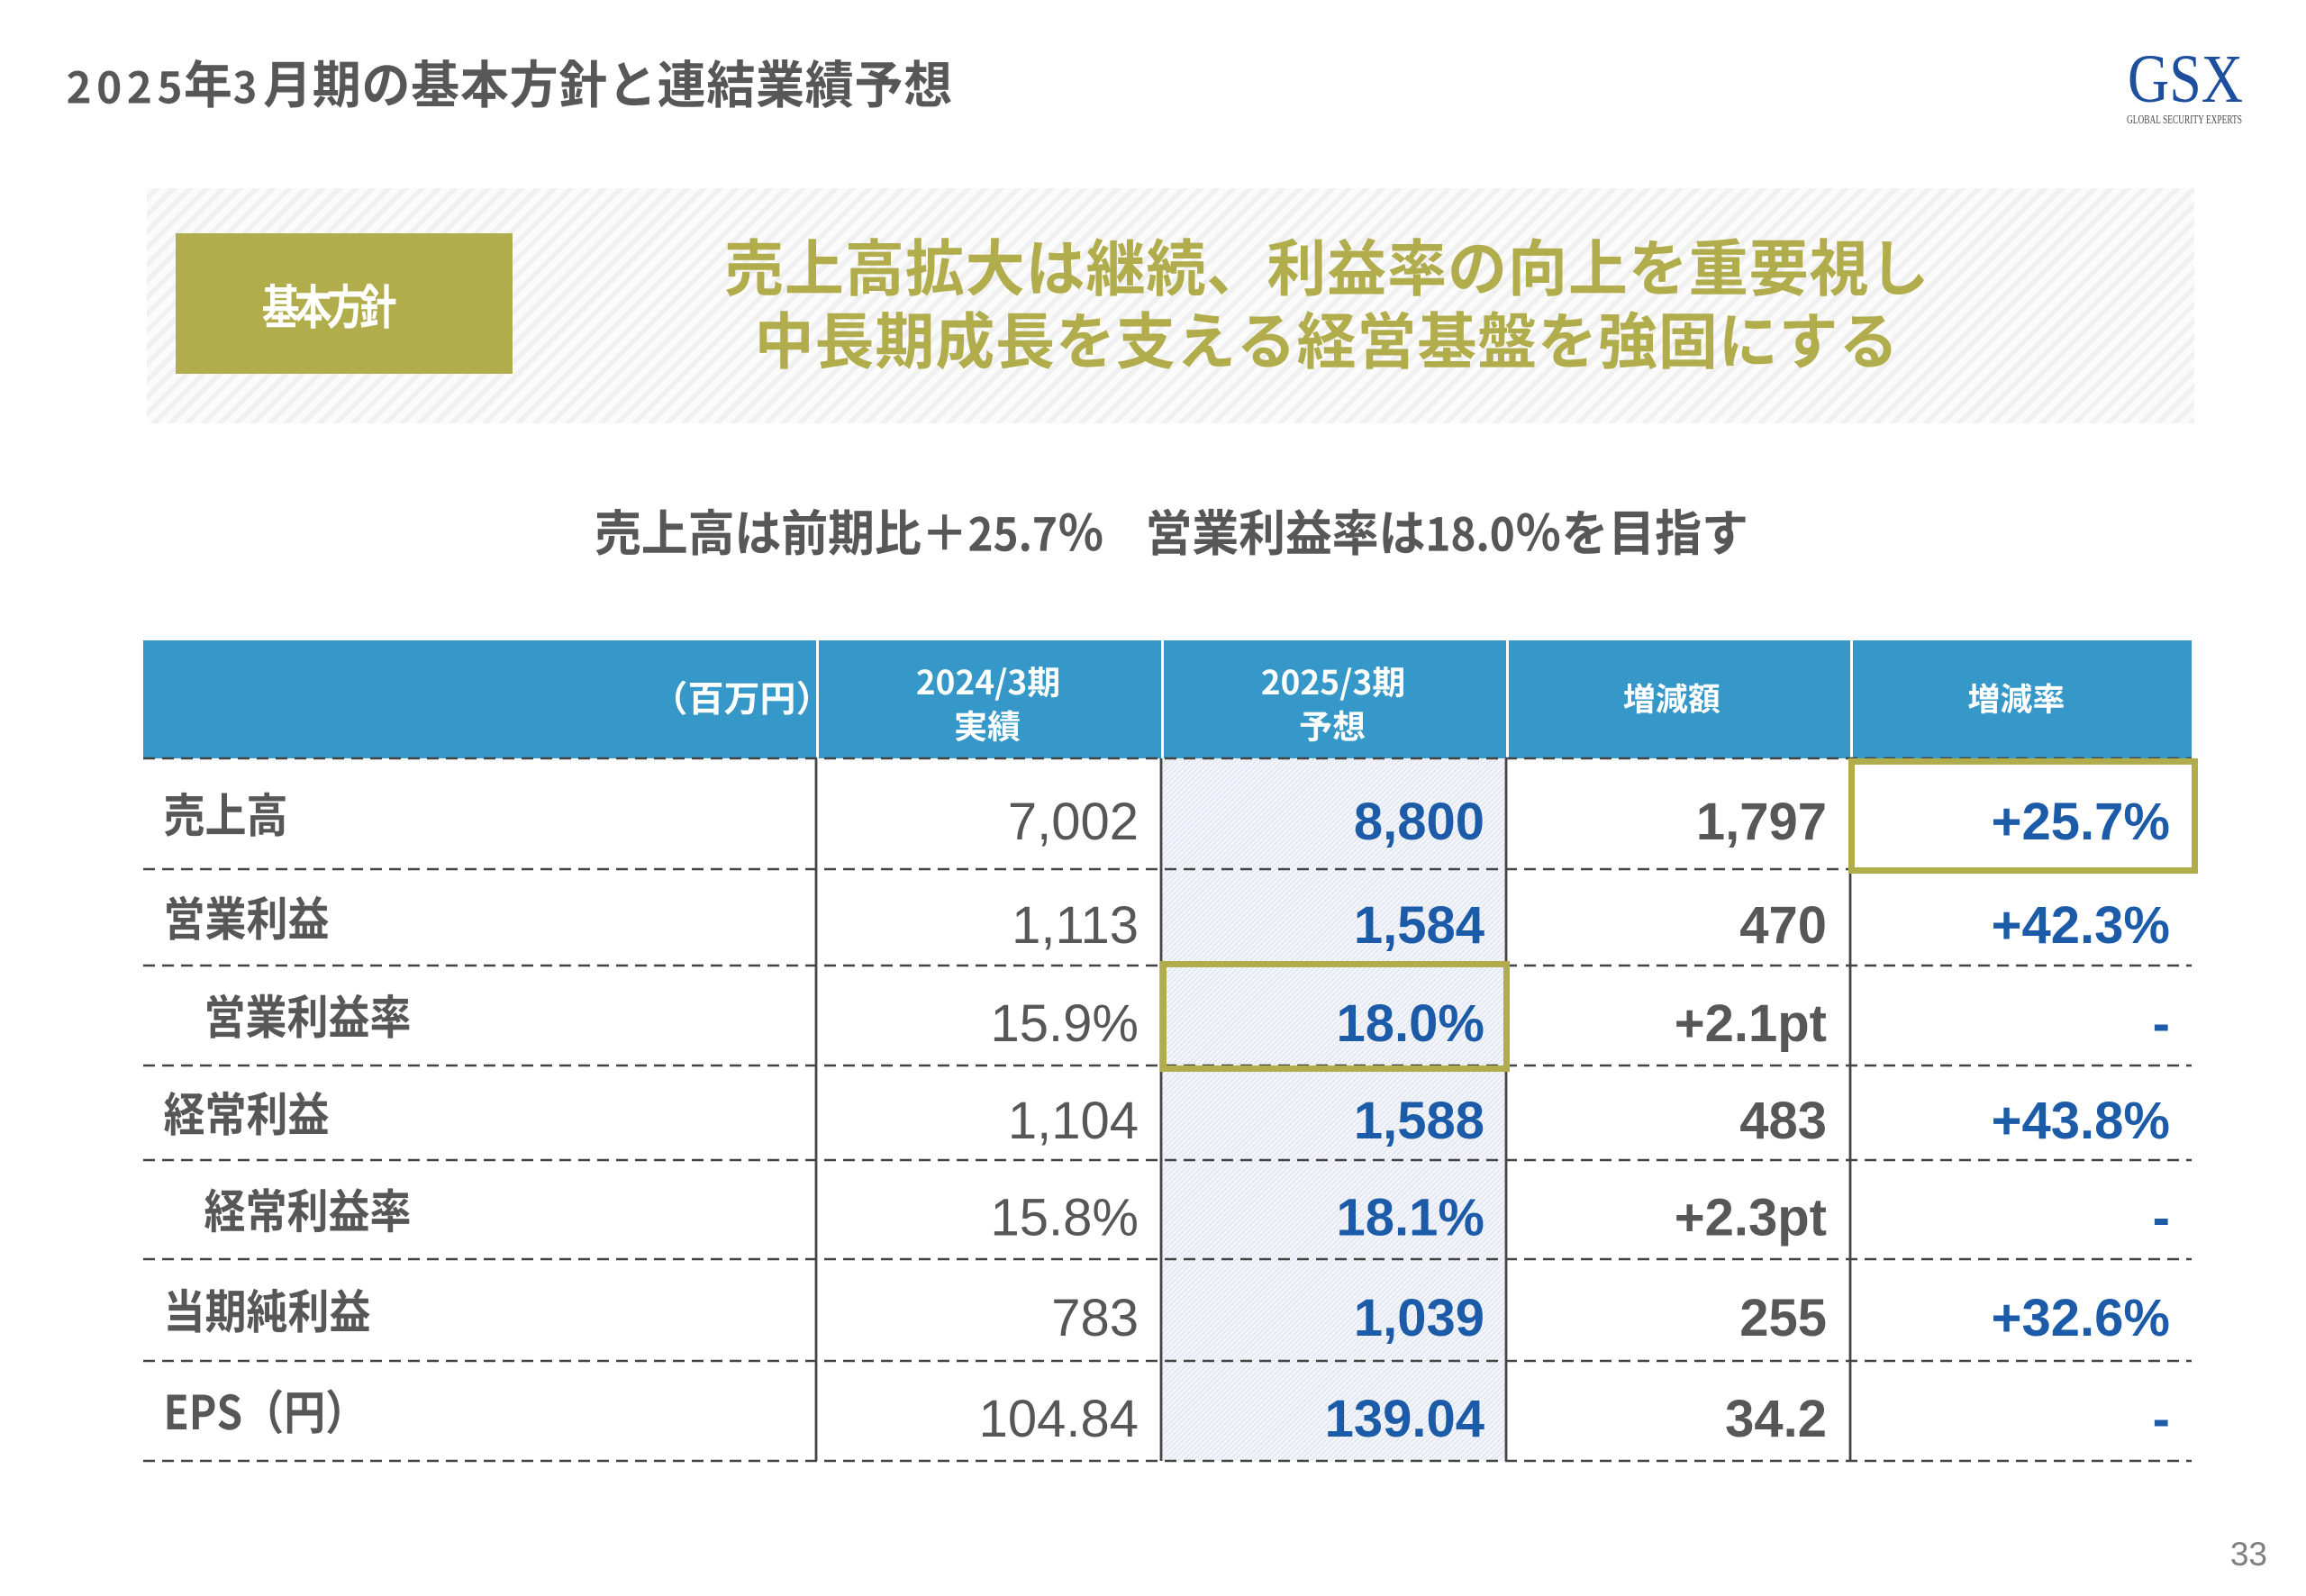 This screenshot has width=2306, height=1596. What do you see at coordinates (2081, 1121) in the screenshot?
I see `svg-text: +43.8%` at bounding box center [2081, 1121].